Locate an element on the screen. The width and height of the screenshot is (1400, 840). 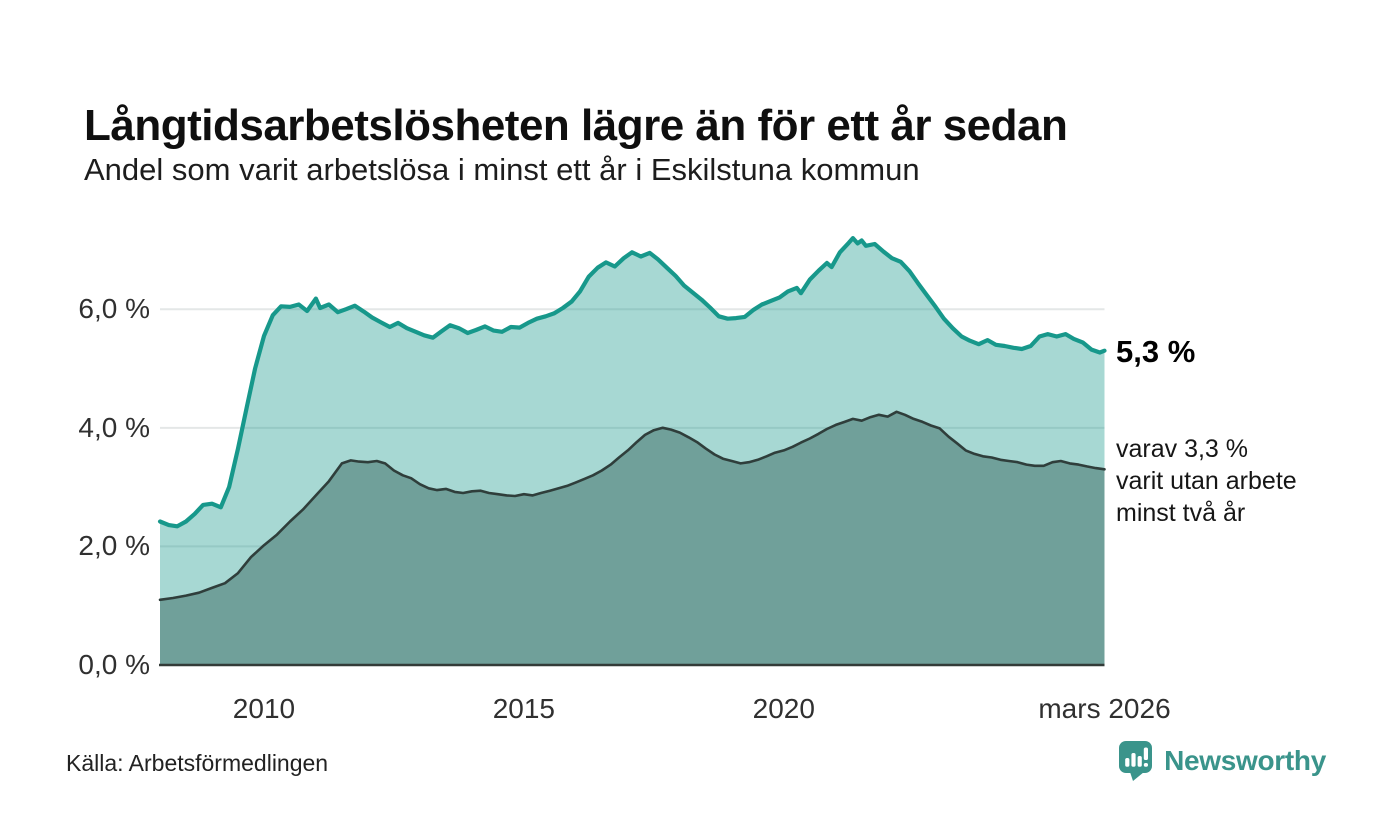
x-tick-label: 2010 is located at coordinates (264, 708).